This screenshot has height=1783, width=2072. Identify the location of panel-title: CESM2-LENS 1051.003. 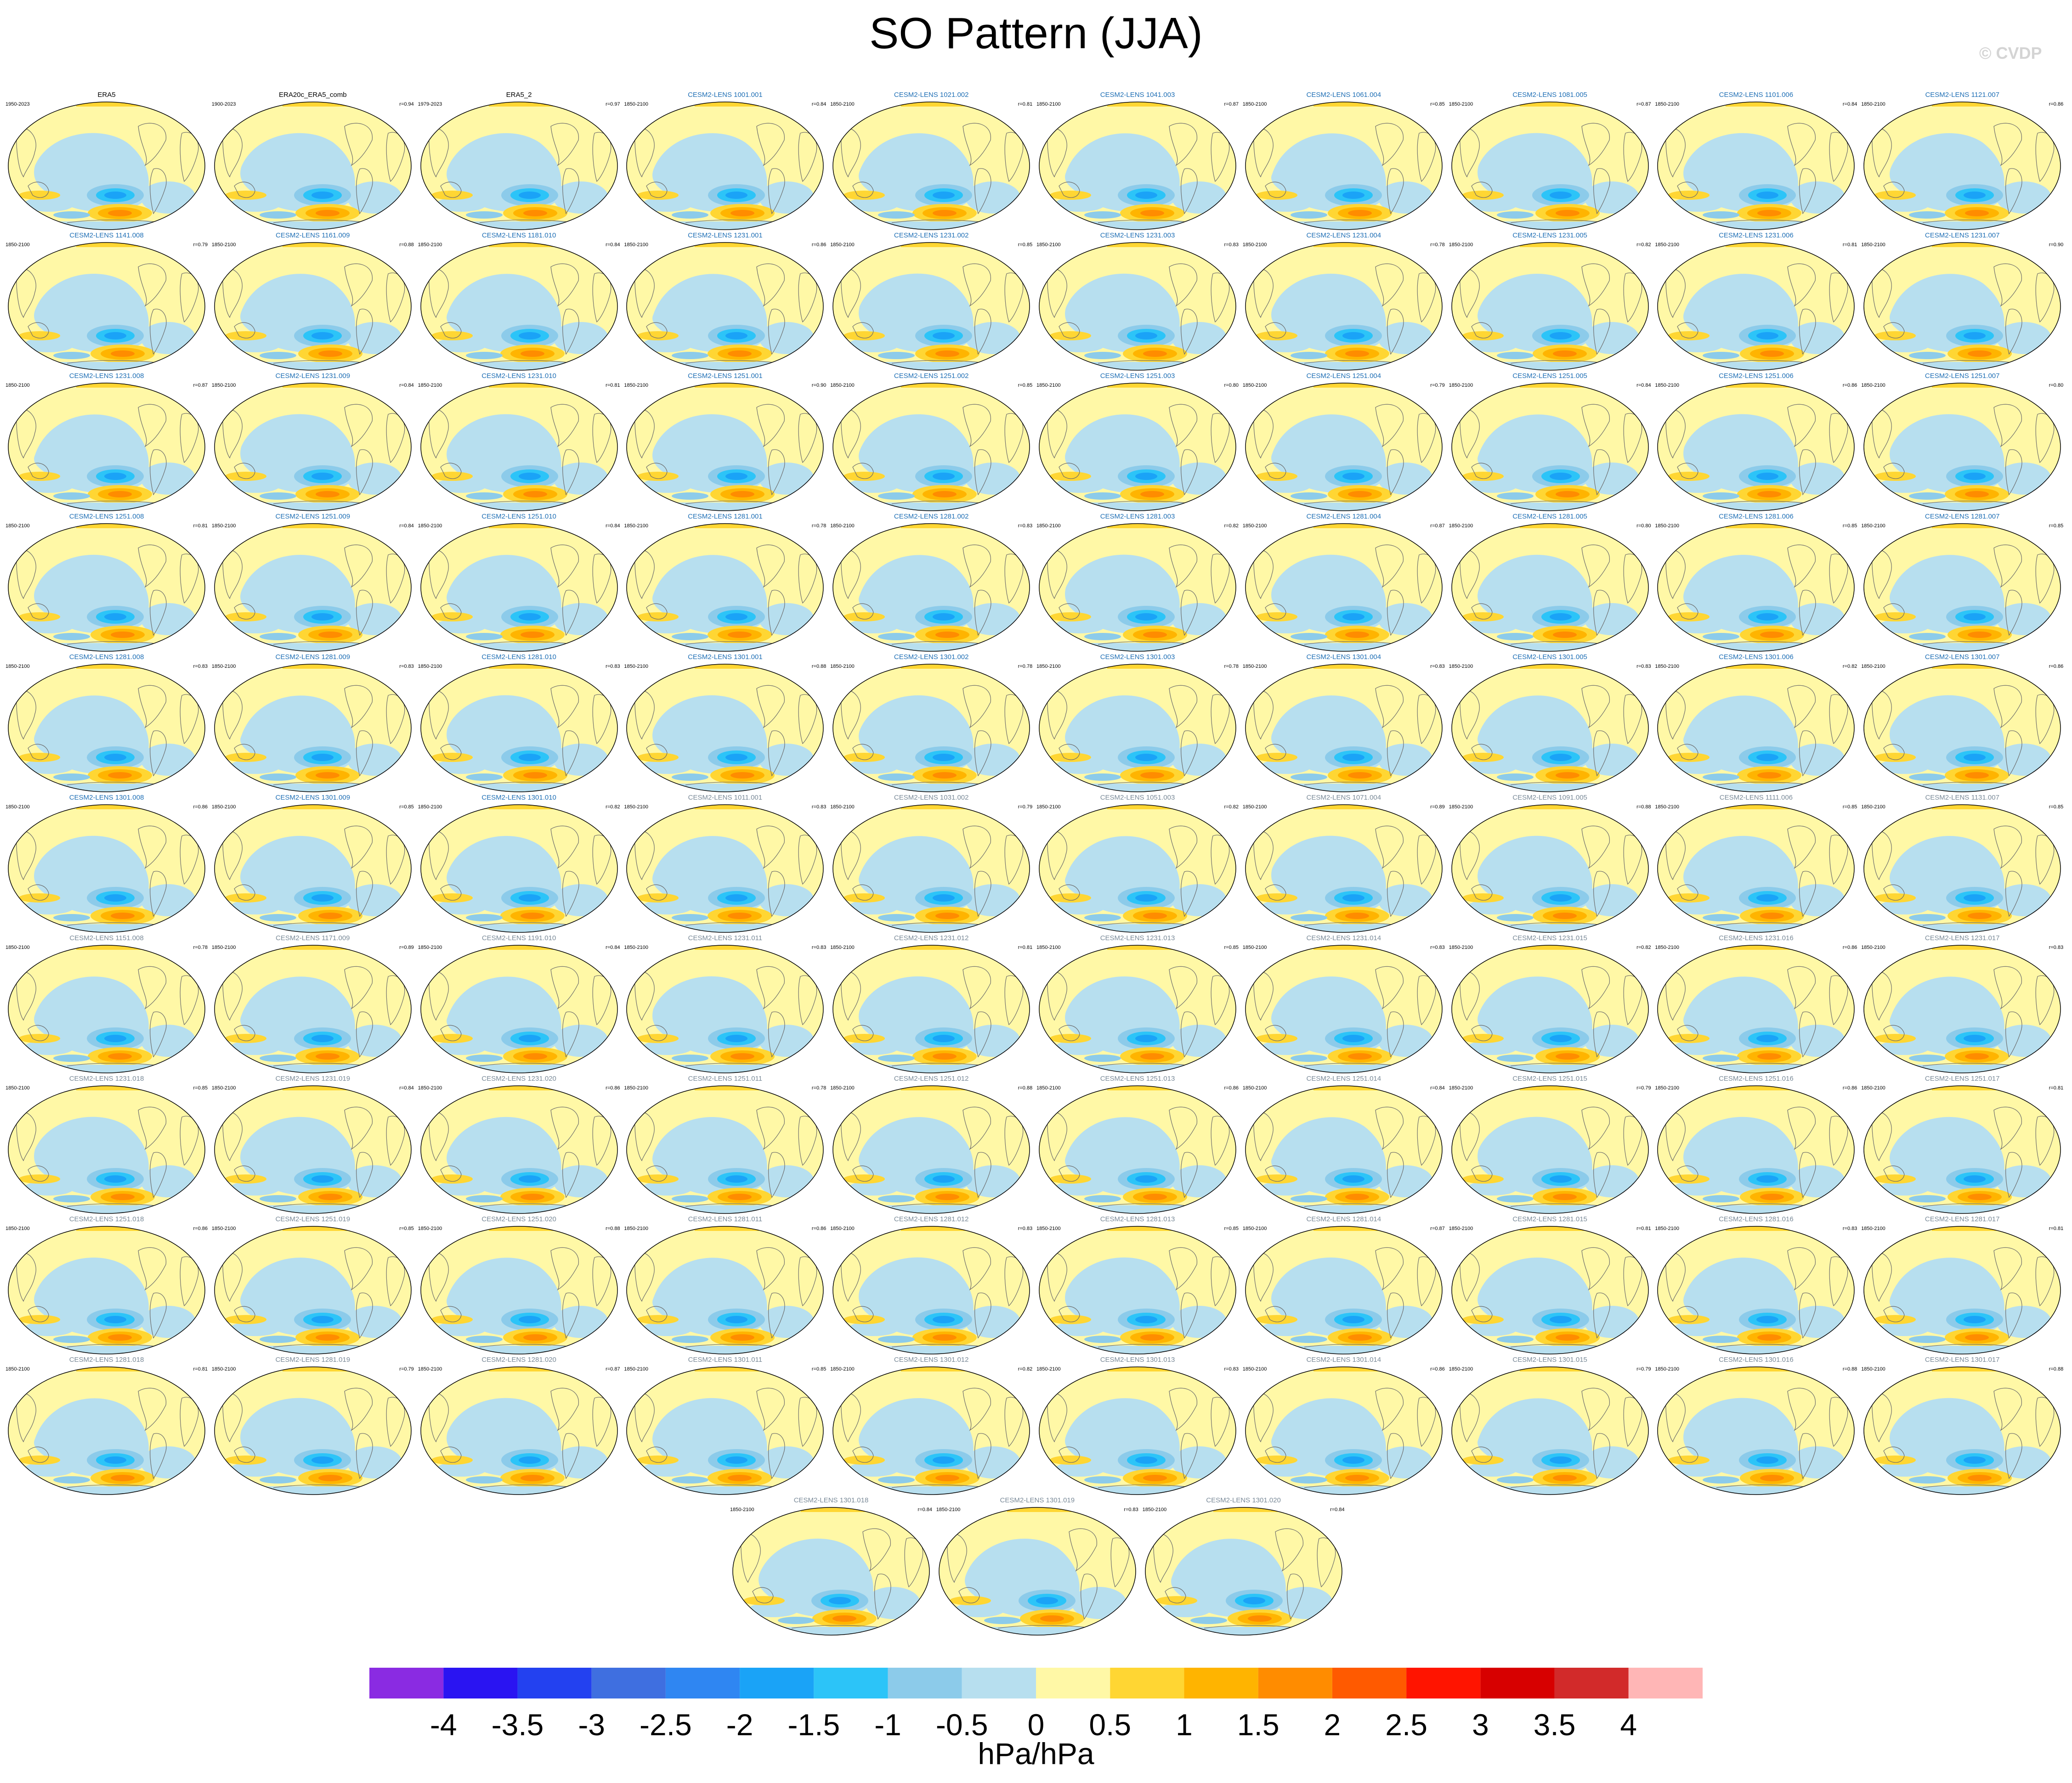
(1137, 797).